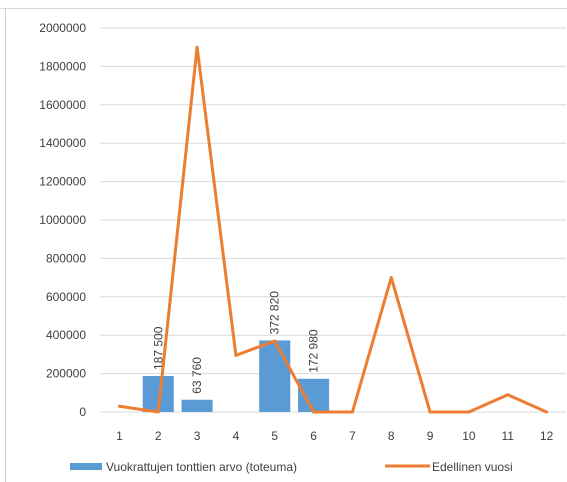  Describe the element at coordinates (66, 297) in the screenshot. I see `y-tick-label: 600000` at that location.